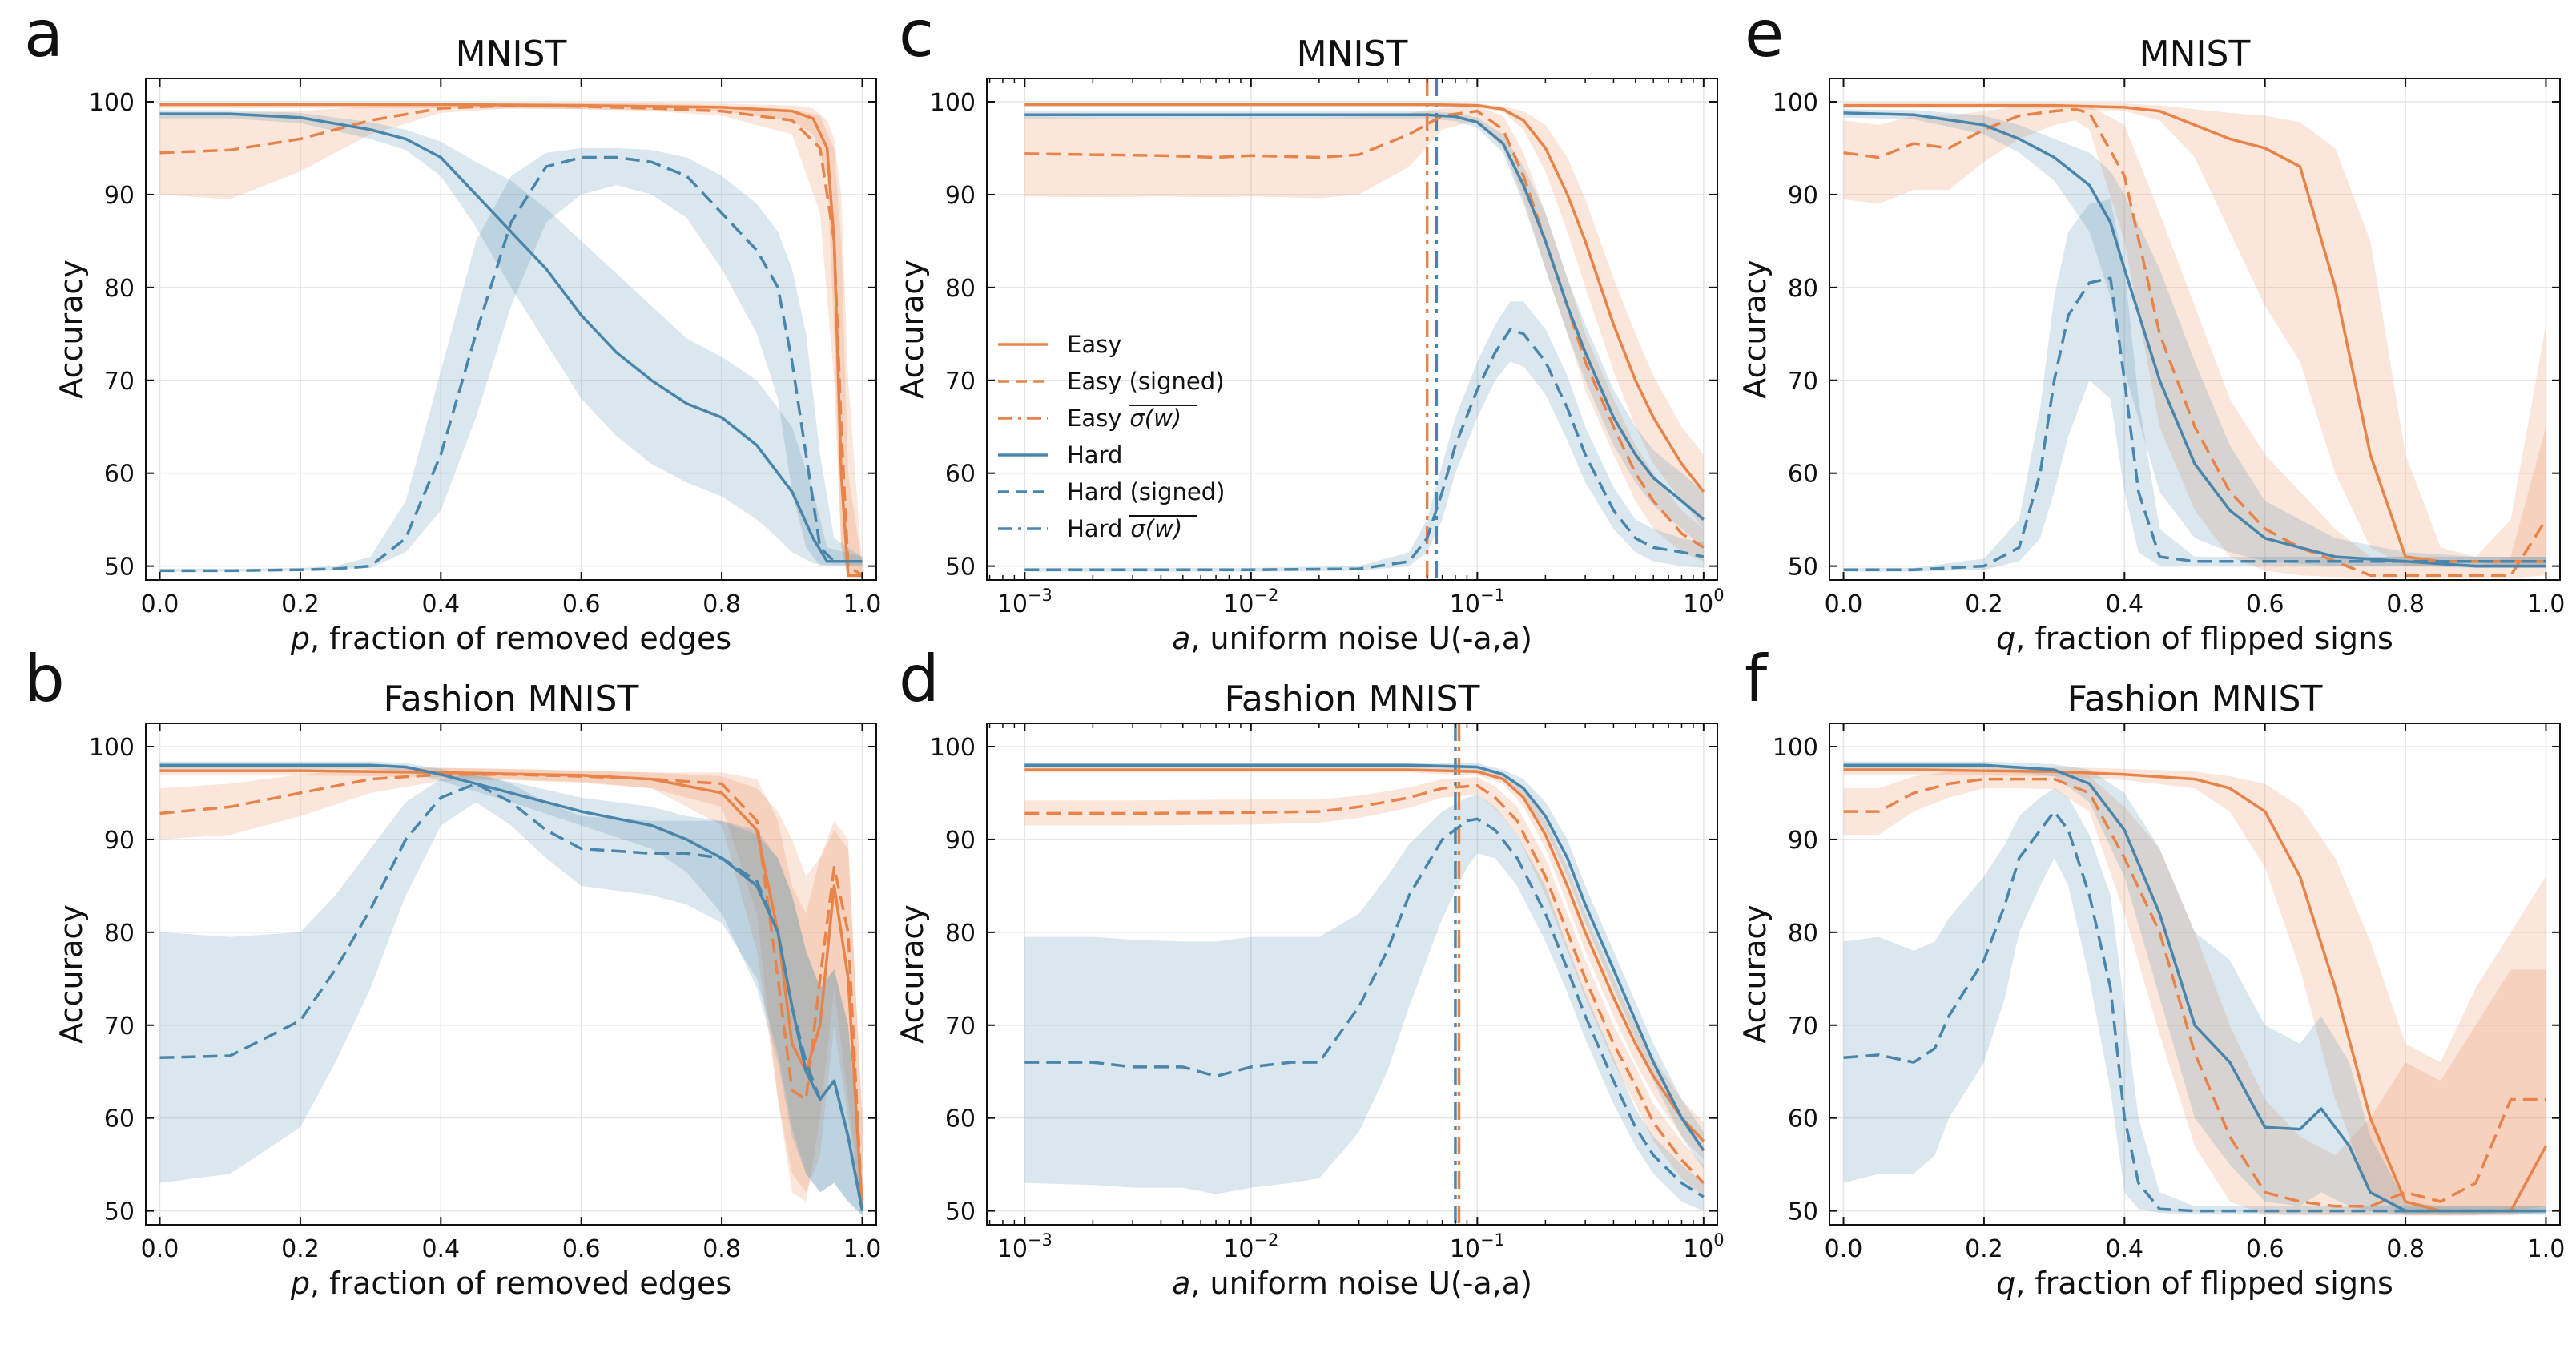  What do you see at coordinates (44, 679) in the screenshot?
I see `panel-letter-b: b` at bounding box center [44, 679].